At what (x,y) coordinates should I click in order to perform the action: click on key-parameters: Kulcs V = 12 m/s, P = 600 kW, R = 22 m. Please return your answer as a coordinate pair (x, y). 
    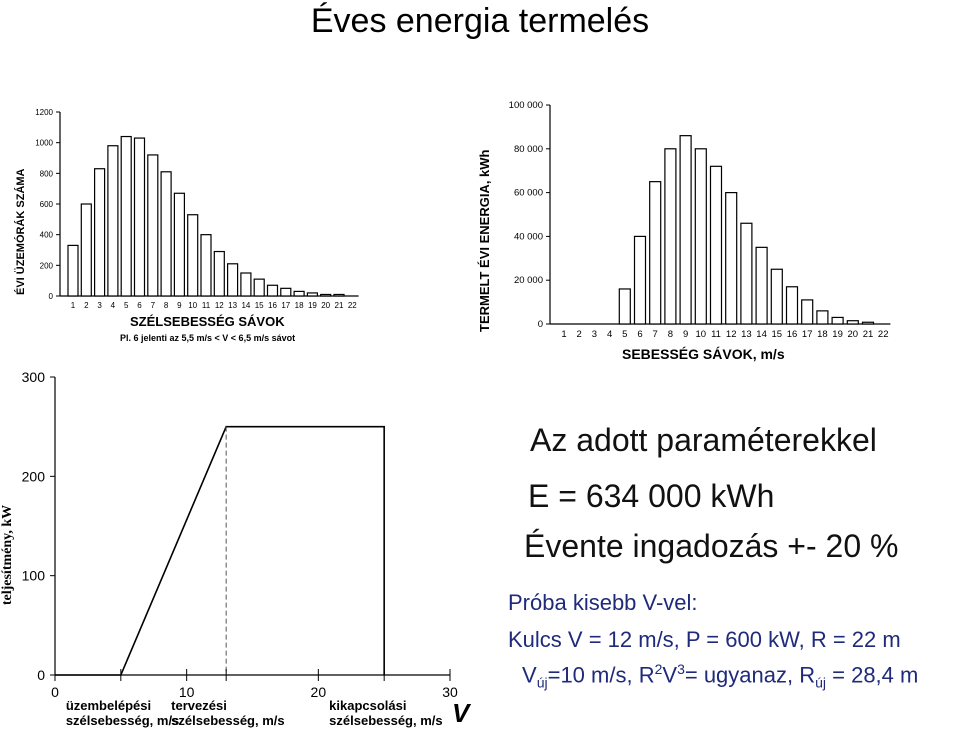
    Looking at the image, I should click on (704, 639).